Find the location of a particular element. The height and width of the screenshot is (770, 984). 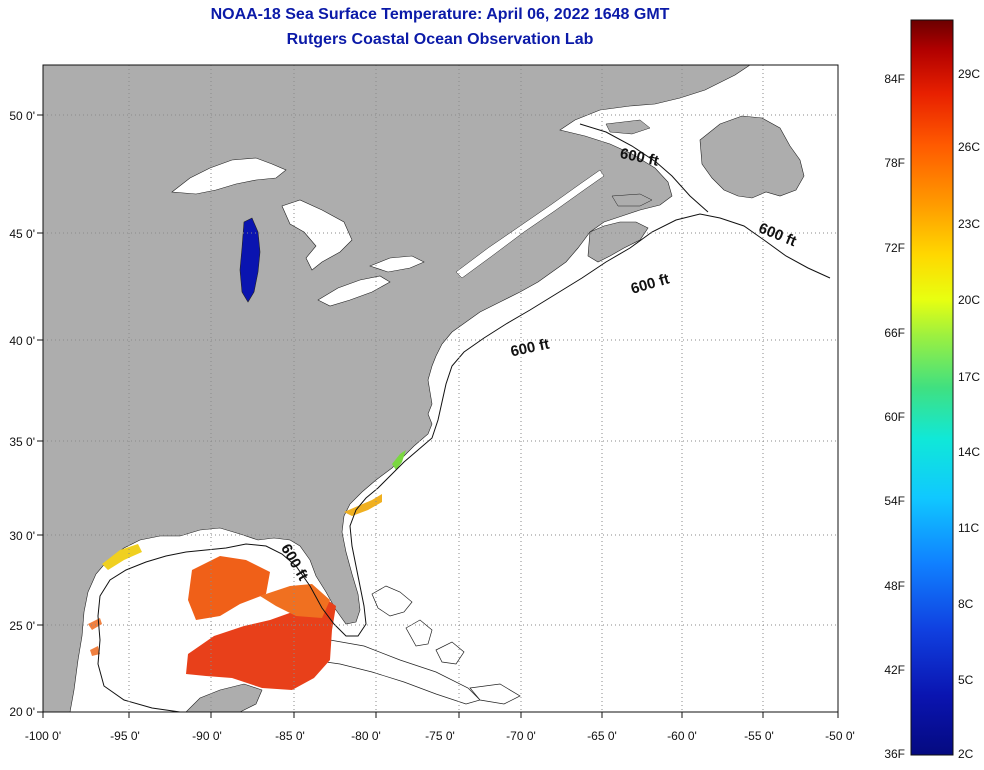

lon-tick-label: -85 0' is located at coordinates (290, 736).